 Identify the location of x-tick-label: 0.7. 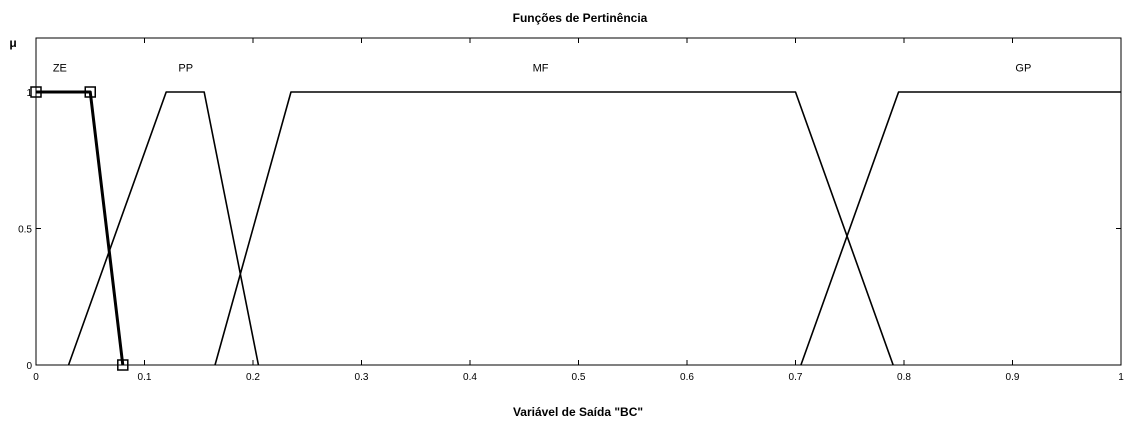
(796, 377).